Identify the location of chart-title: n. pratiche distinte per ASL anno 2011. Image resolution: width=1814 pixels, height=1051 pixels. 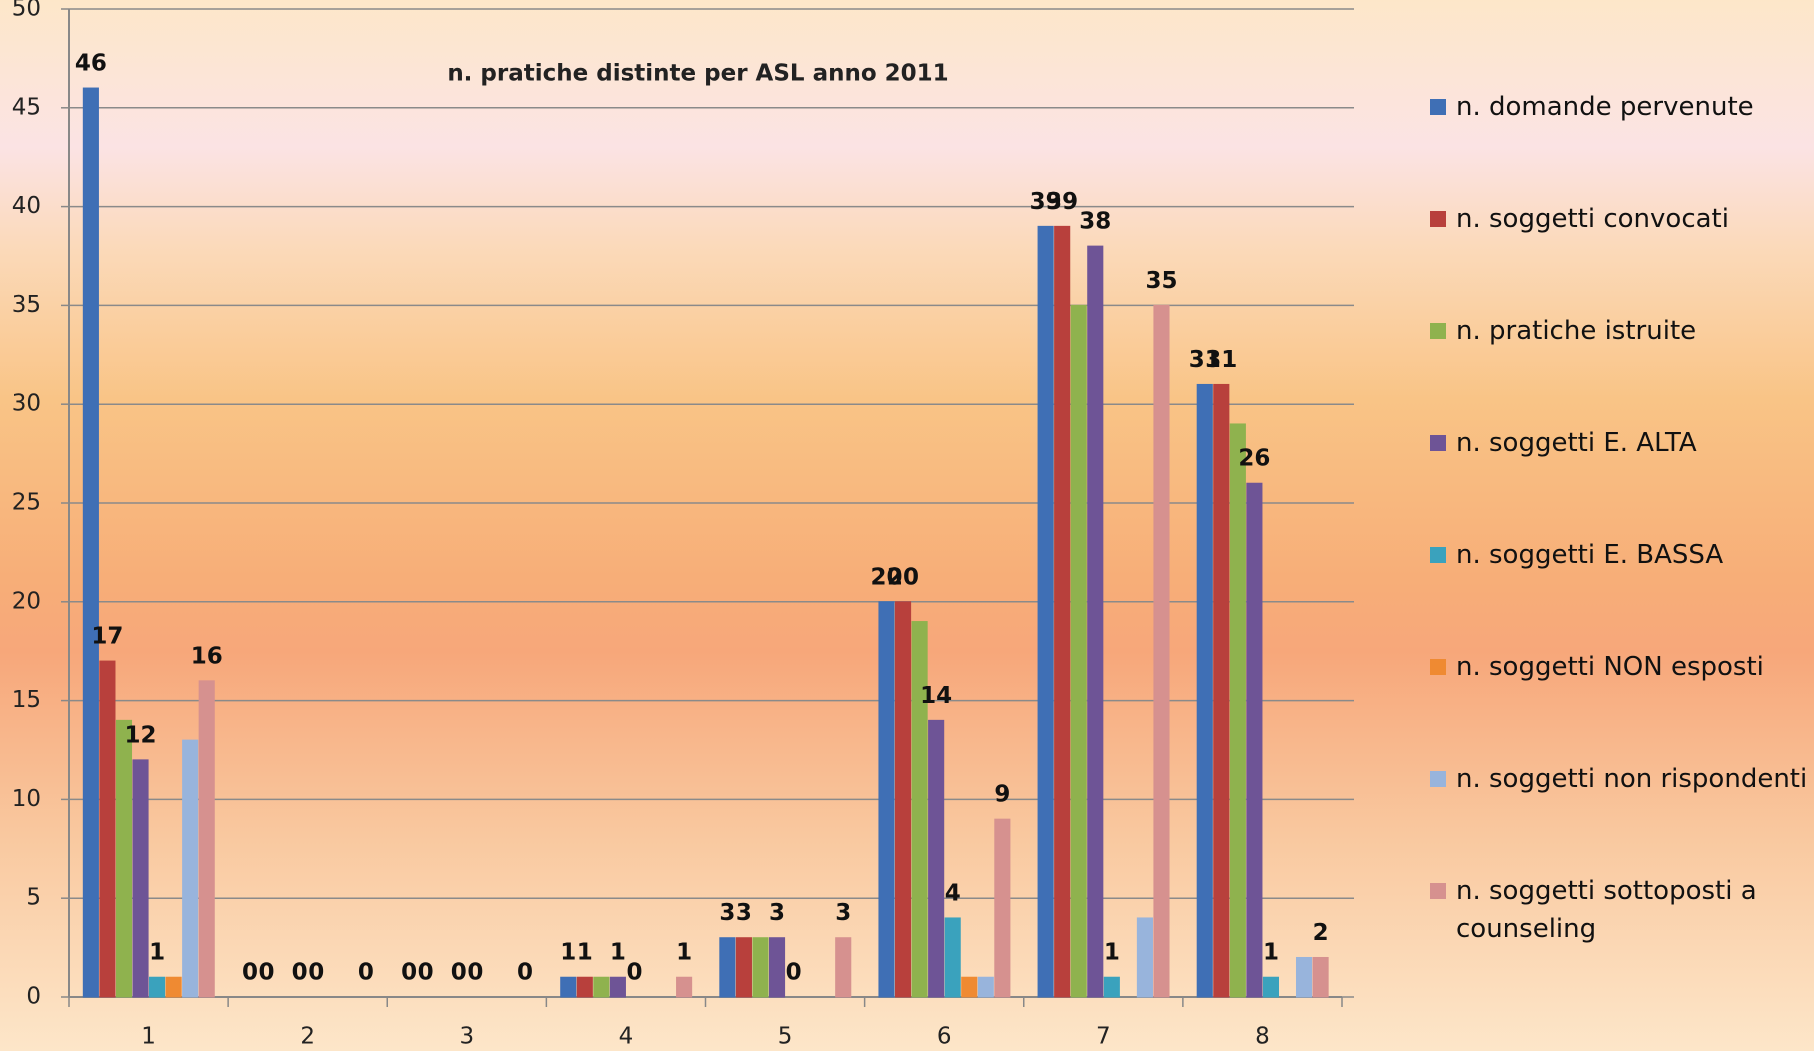
(697, 74).